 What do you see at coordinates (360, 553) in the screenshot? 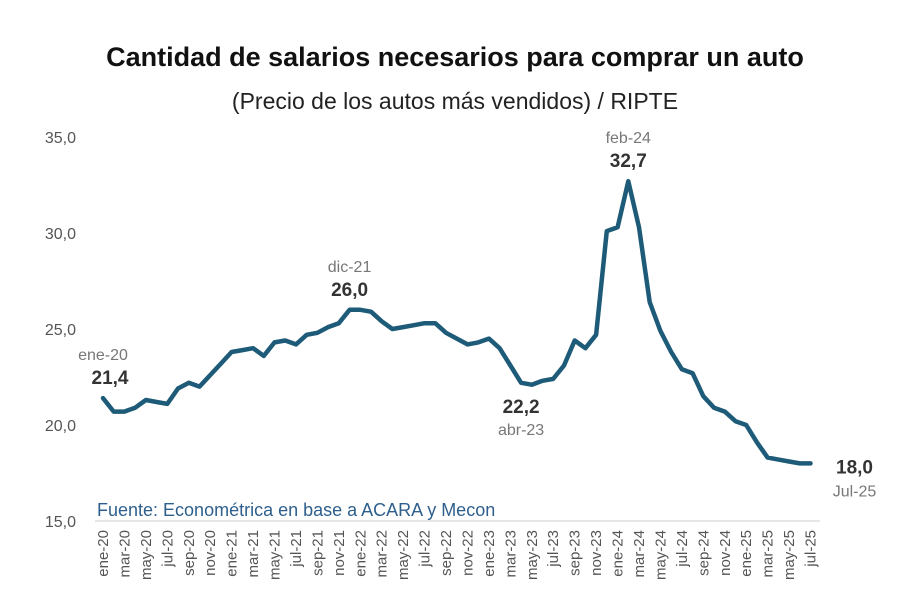
I see `x-tick-label: ene-22` at bounding box center [360, 553].